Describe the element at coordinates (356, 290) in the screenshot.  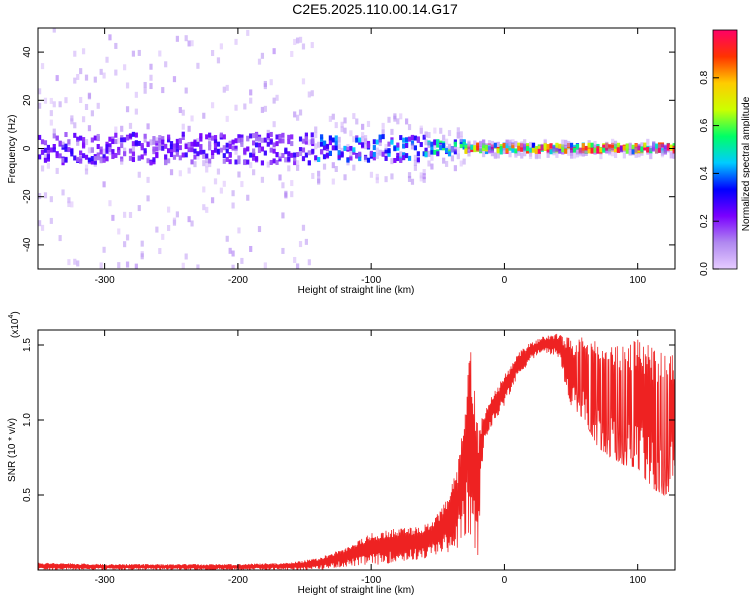
I see `spectrogram-x-label: Height of straight line (km)` at that location.